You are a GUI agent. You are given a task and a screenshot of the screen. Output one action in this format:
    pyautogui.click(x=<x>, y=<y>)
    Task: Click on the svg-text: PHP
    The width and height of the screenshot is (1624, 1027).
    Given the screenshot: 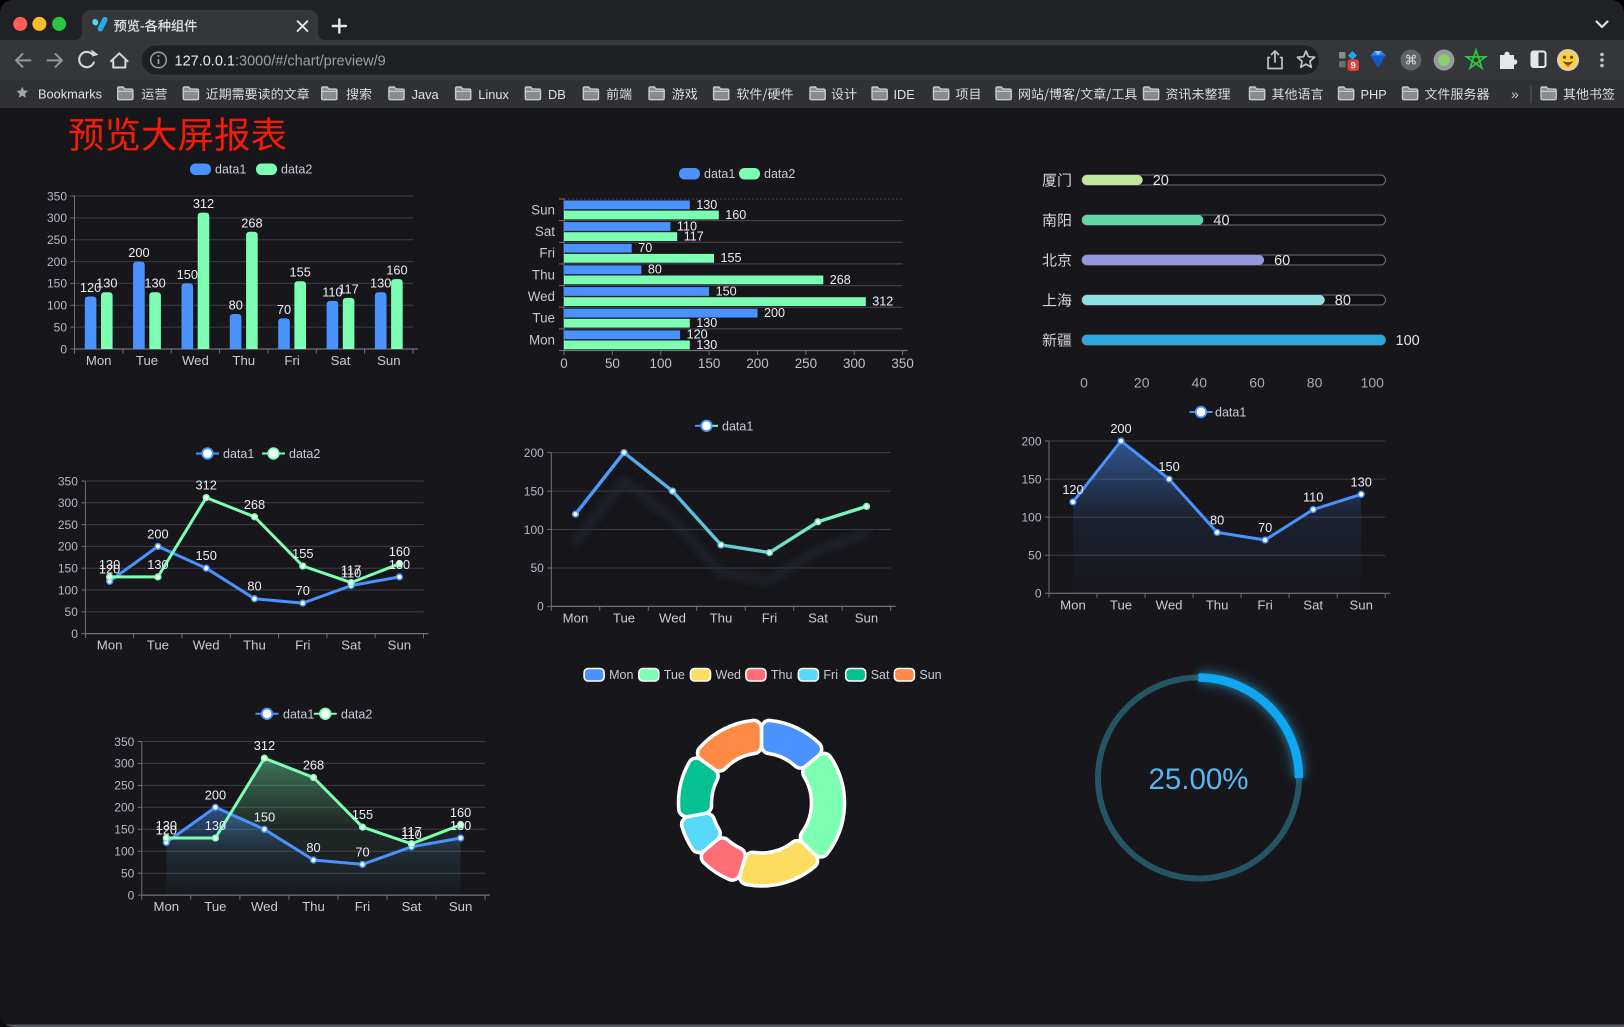 What is the action you would take?
    pyautogui.click(x=1374, y=94)
    